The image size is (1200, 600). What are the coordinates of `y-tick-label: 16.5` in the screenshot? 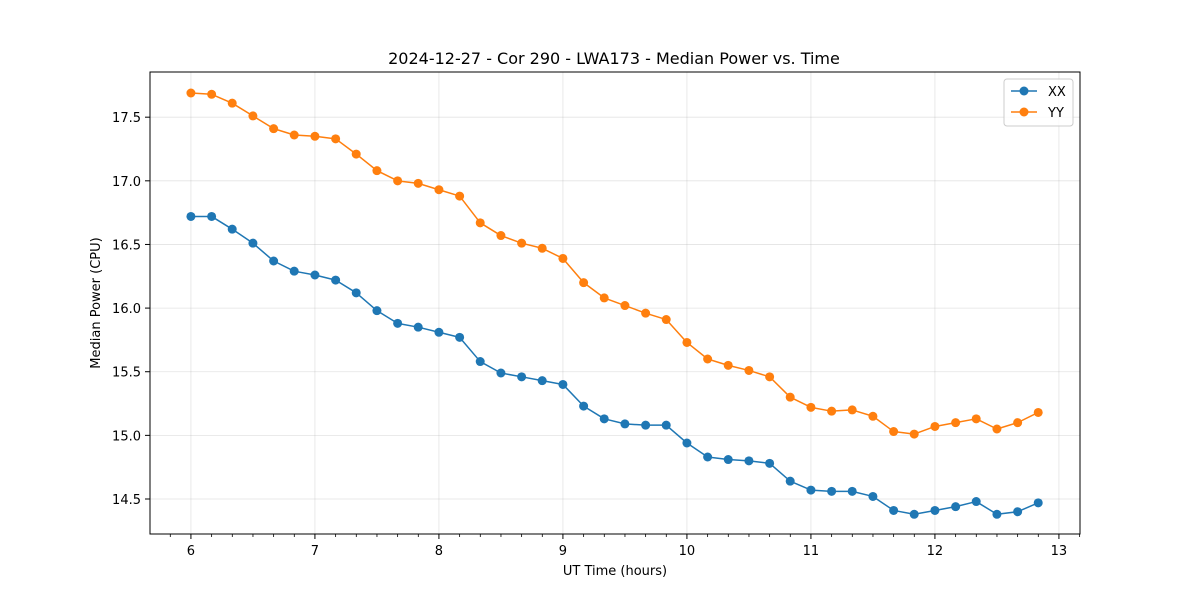 It's located at (126, 245).